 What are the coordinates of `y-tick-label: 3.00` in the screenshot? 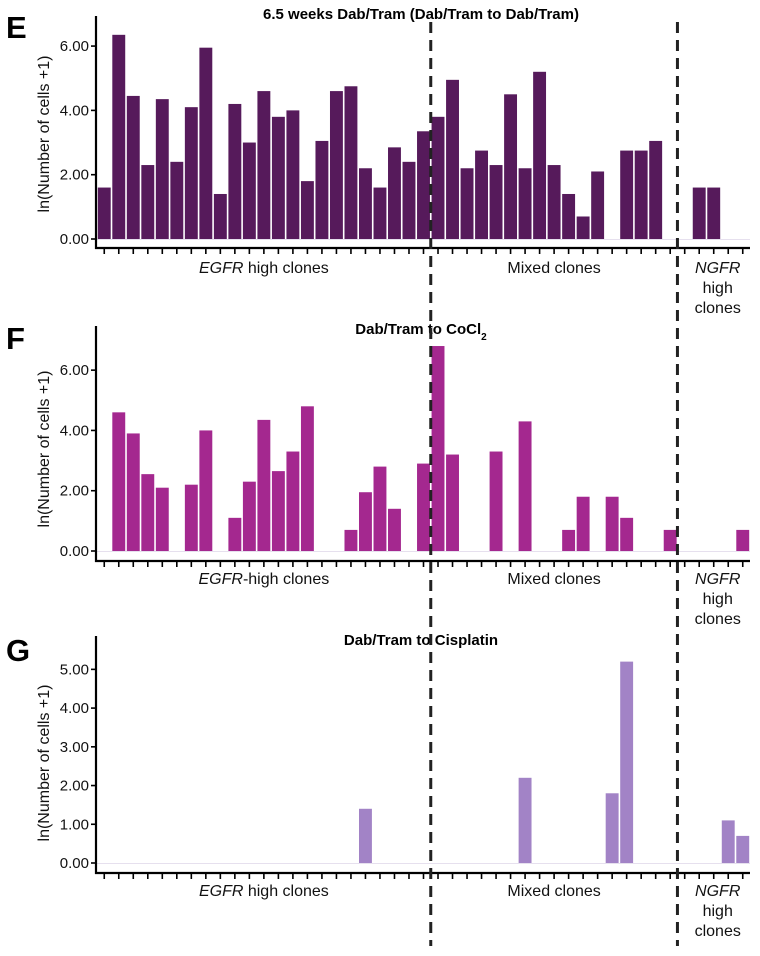 It's located at (74, 747).